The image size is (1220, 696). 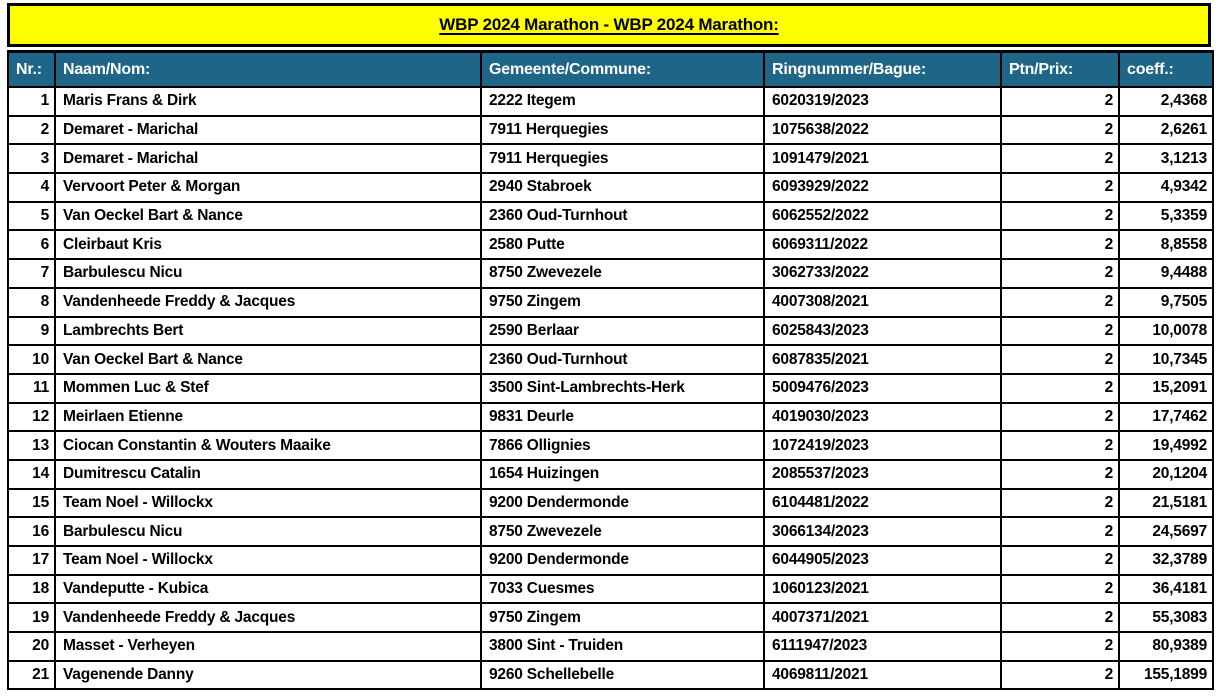 What do you see at coordinates (31, 302) in the screenshot?
I see `cell-nr: 8` at bounding box center [31, 302].